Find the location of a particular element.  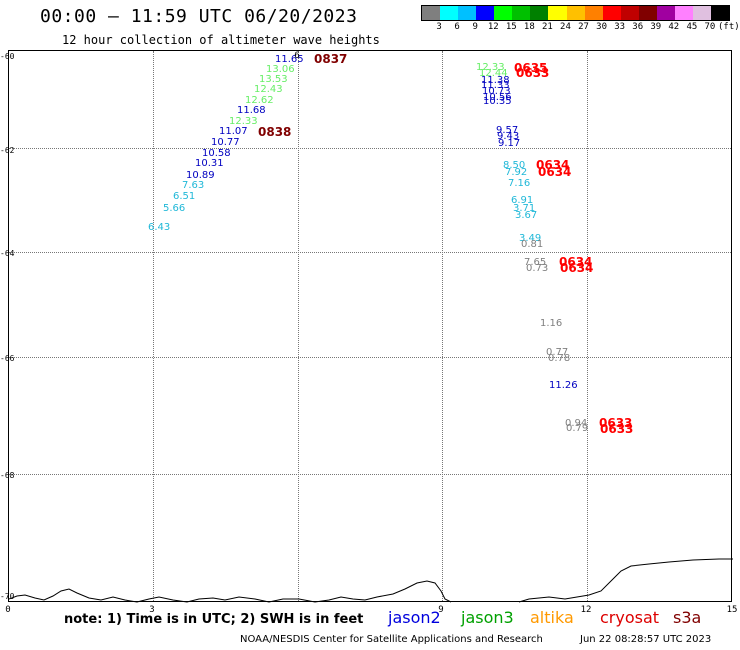

satellite-legend-altika: altika is located at coordinates (552, 617).